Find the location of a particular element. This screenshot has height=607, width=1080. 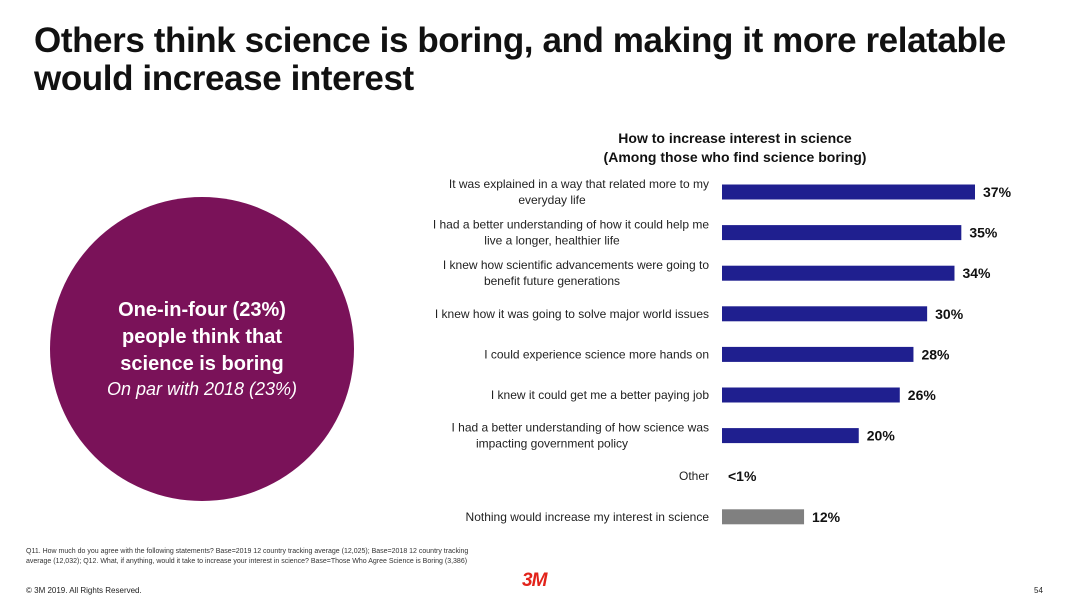

bar-value-label-4: 28% is located at coordinates (935, 354).